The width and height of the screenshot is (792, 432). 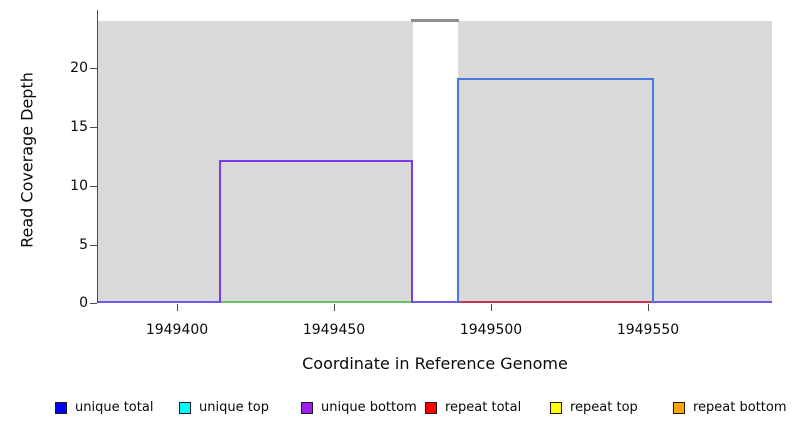 I want to click on legend-label: repeat top, so click(x=604, y=407).